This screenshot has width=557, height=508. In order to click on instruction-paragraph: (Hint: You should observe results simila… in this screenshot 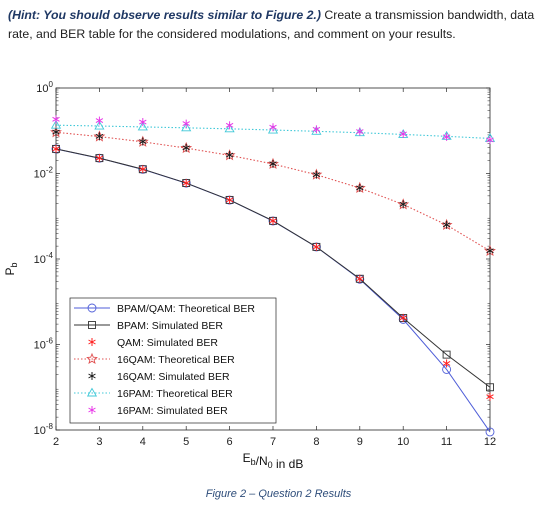, I will do `click(278, 25)`.